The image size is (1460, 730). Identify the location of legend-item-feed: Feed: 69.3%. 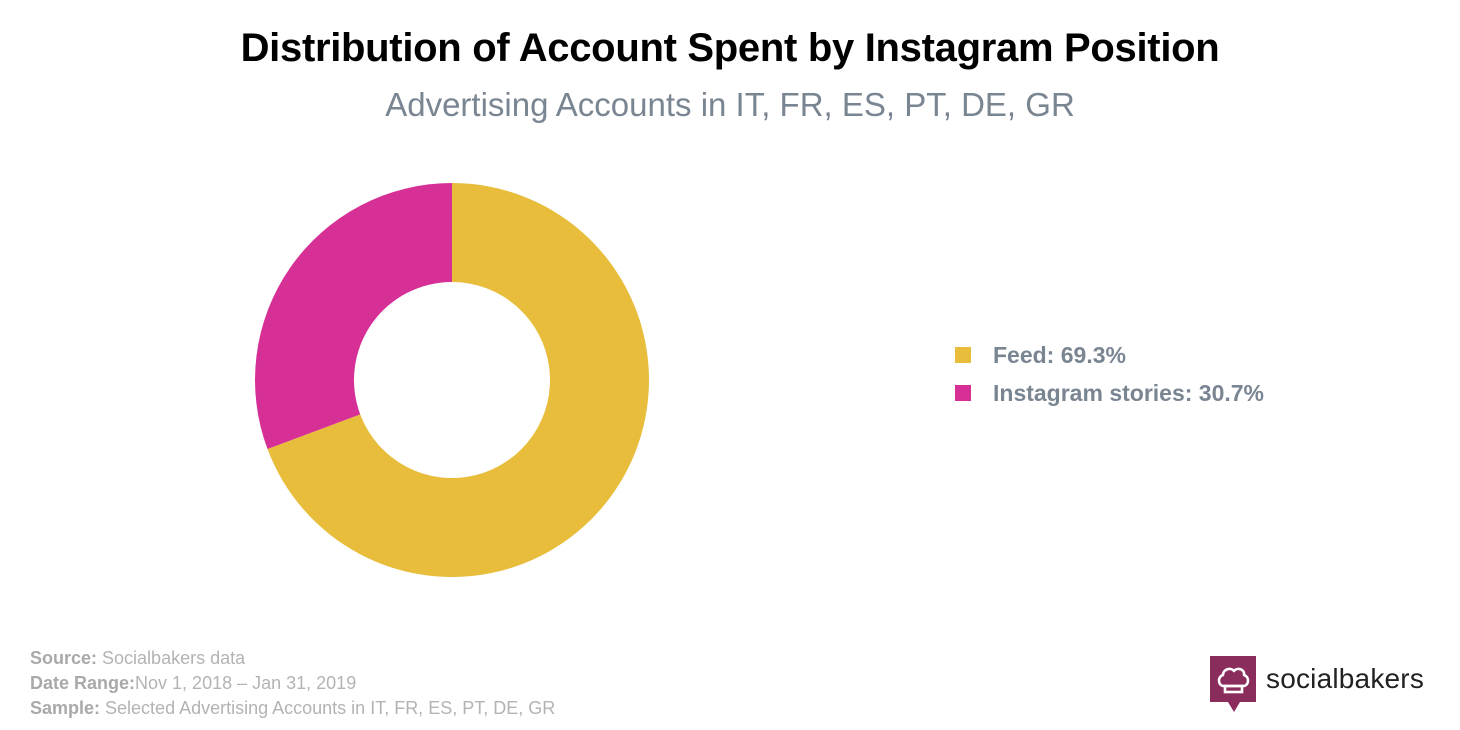
(1109, 355).